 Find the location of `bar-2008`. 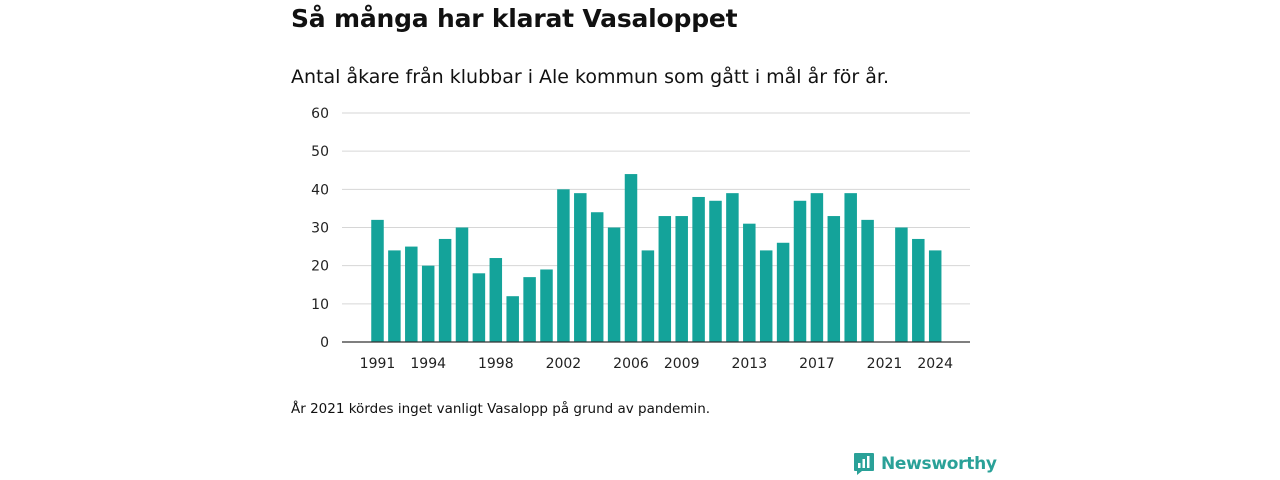

bar-2008 is located at coordinates (665, 279).